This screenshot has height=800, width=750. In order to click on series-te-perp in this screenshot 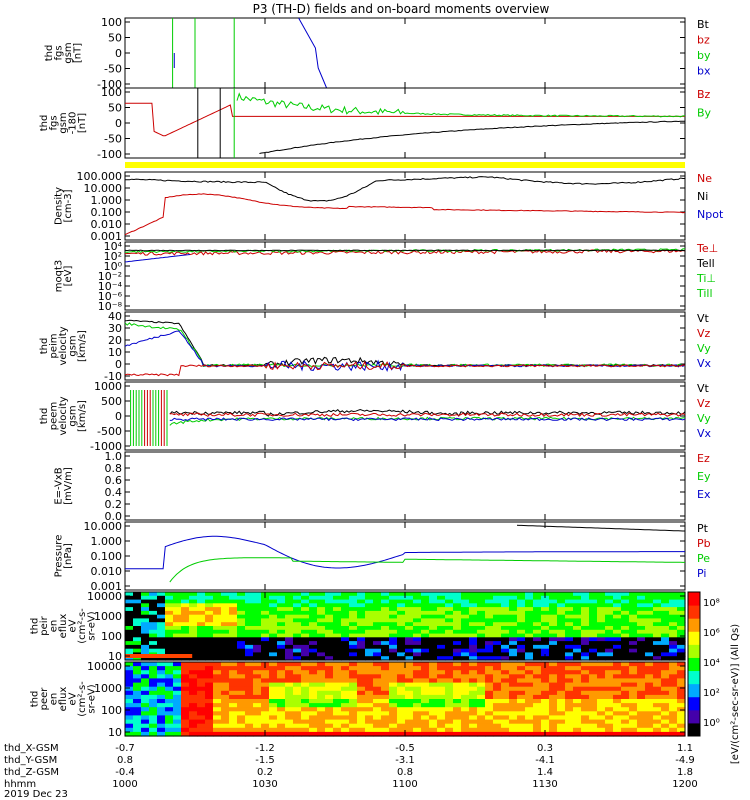, I will do `click(405, 252)`.